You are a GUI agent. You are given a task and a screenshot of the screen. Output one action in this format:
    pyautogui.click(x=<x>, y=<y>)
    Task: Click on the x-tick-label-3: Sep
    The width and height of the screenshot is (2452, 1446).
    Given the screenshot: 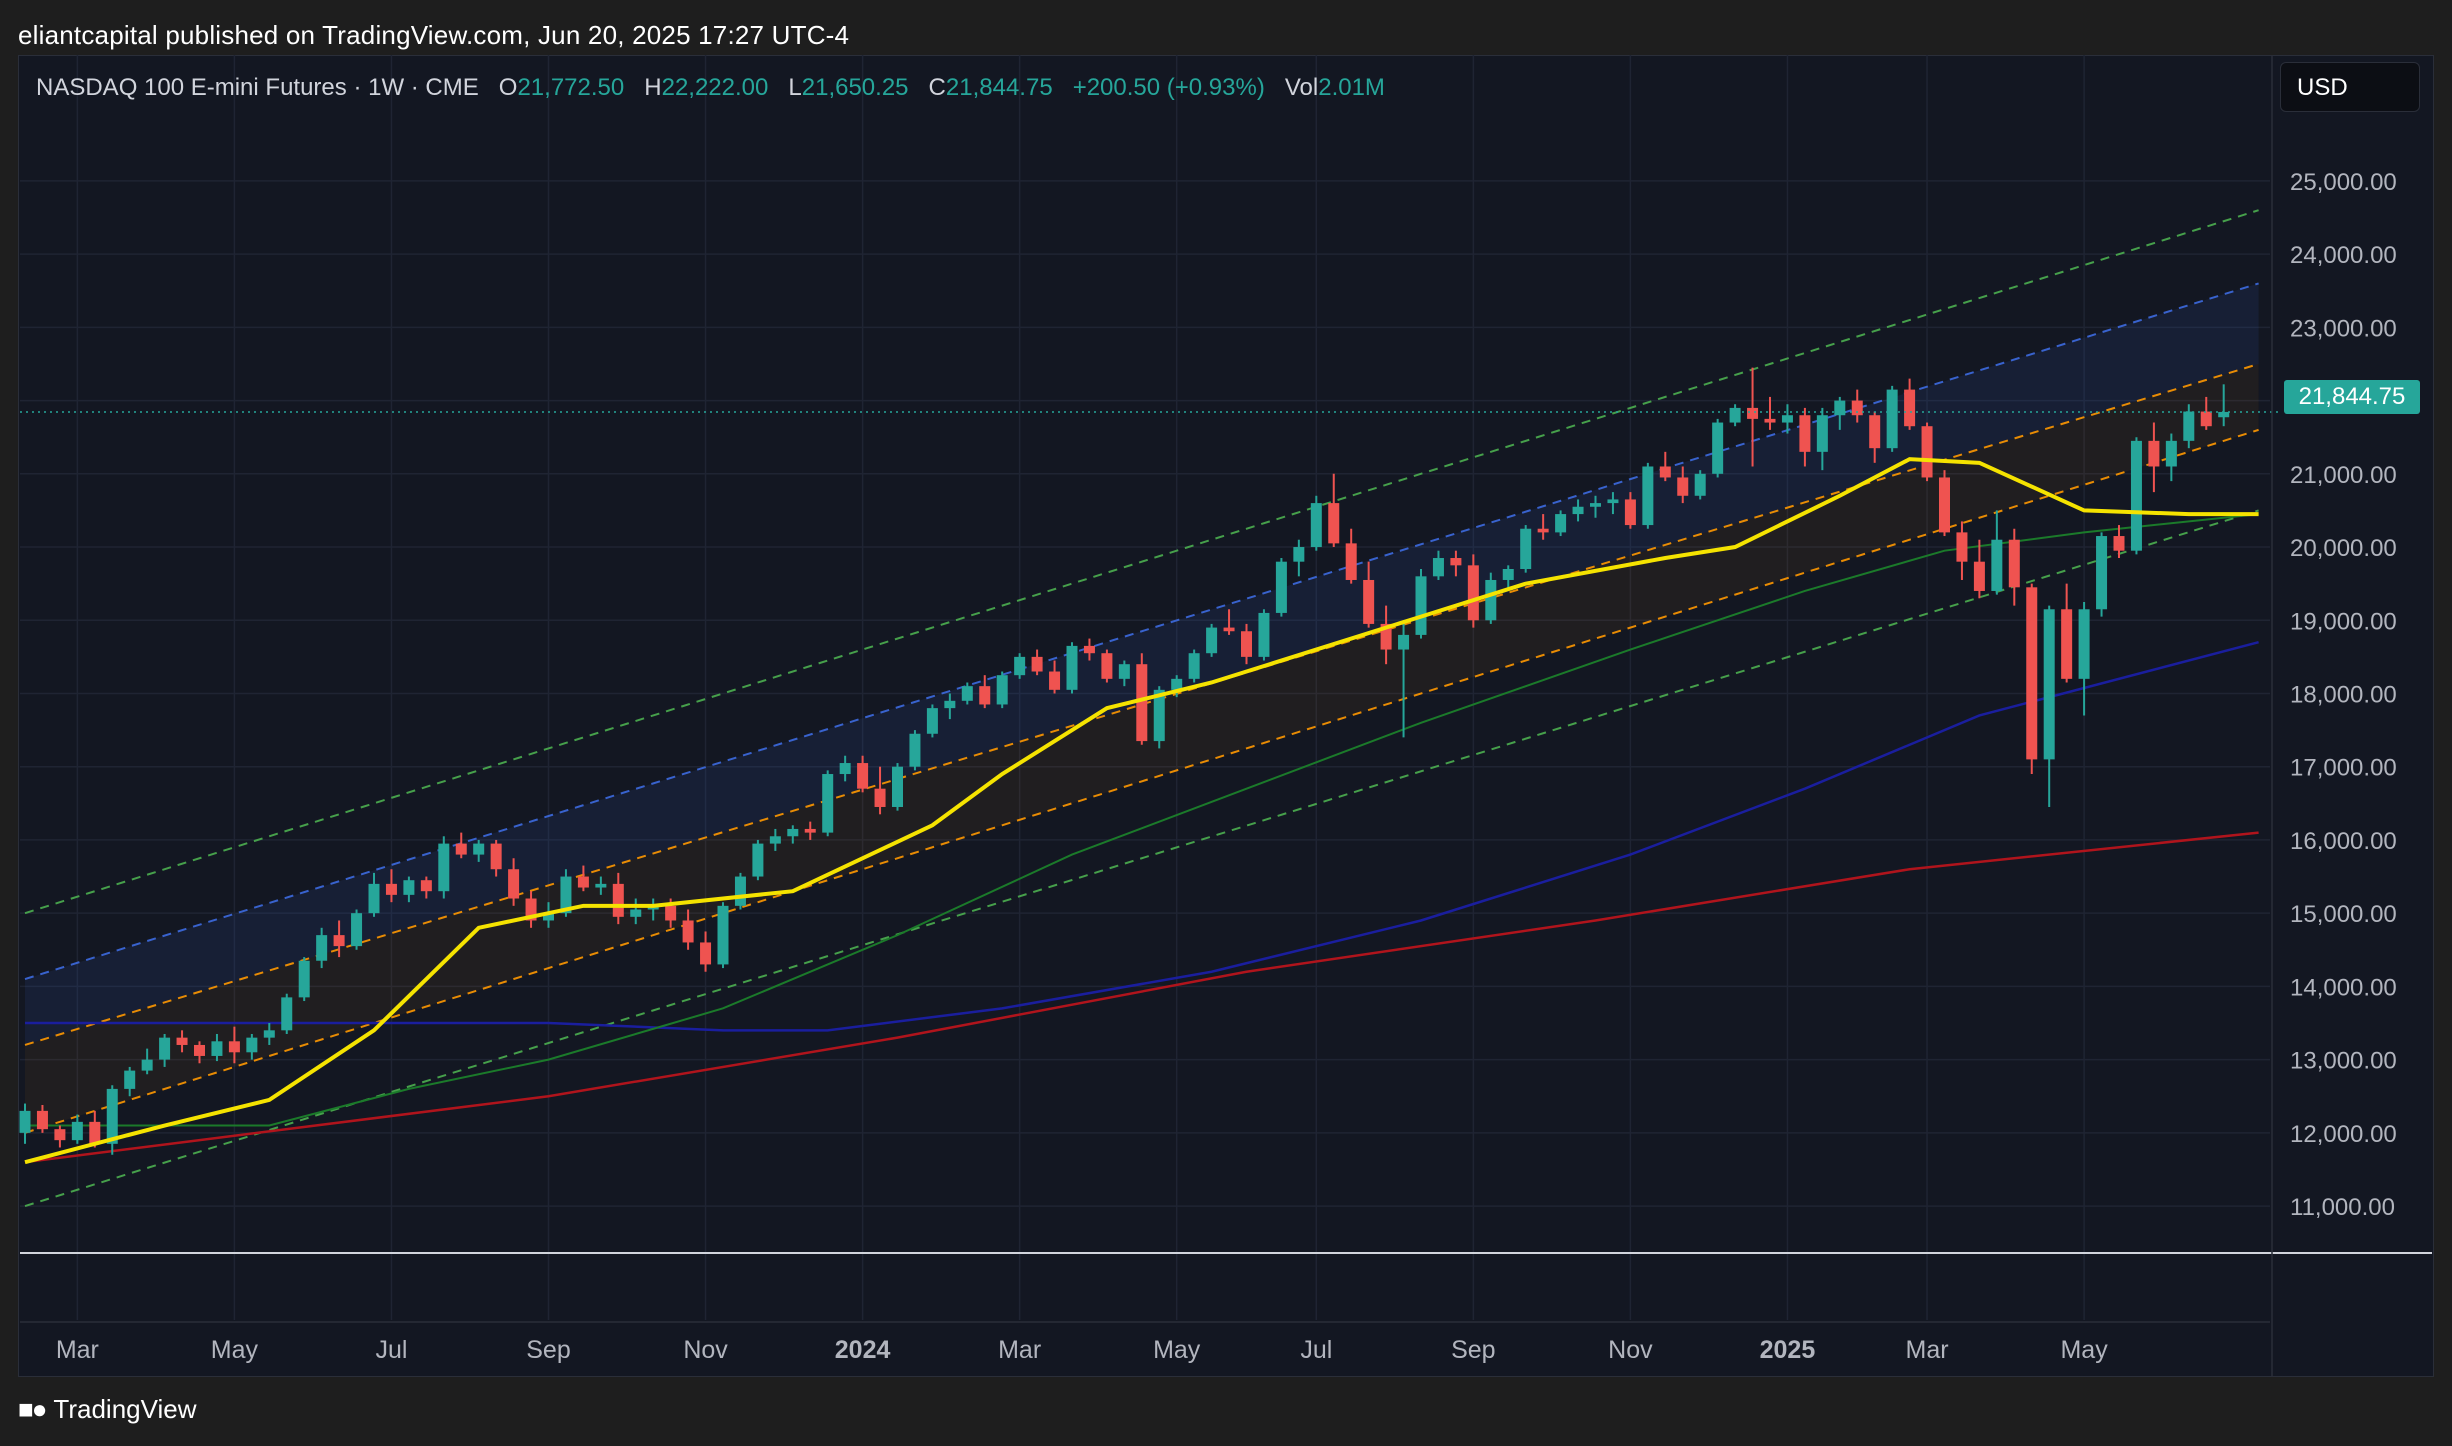 What is the action you would take?
    pyautogui.click(x=548, y=1350)
    